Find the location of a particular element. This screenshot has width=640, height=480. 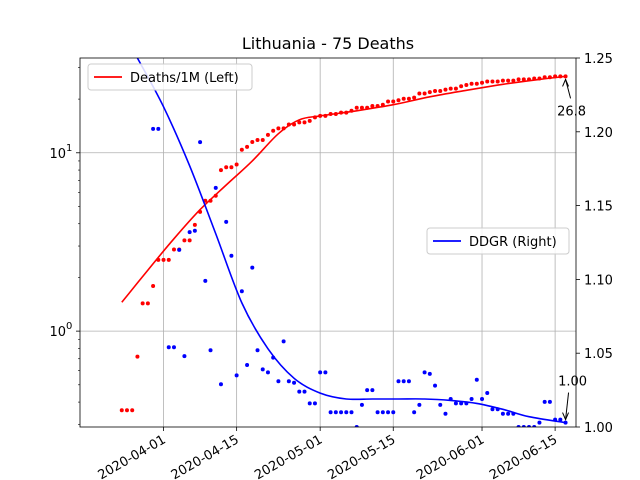

annotation-arrow-line is located at coordinates (567, 406).